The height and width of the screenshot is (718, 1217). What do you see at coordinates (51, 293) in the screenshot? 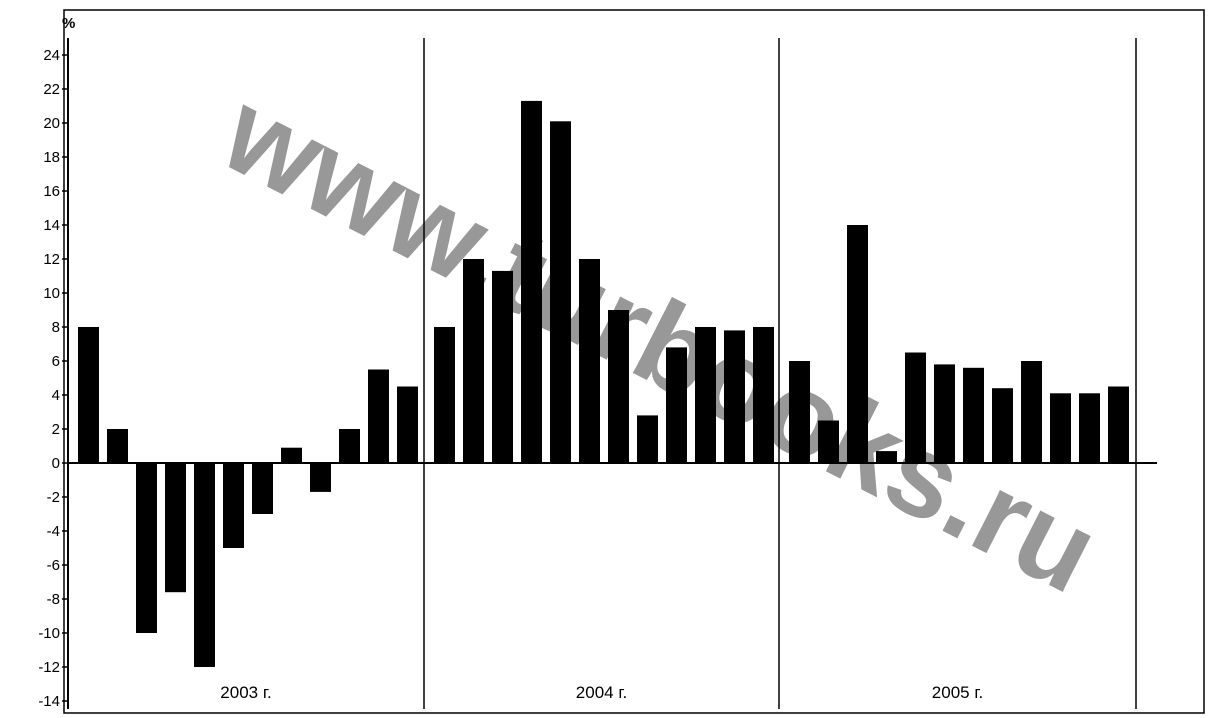
I see `y-tick-label: 10` at bounding box center [51, 293].